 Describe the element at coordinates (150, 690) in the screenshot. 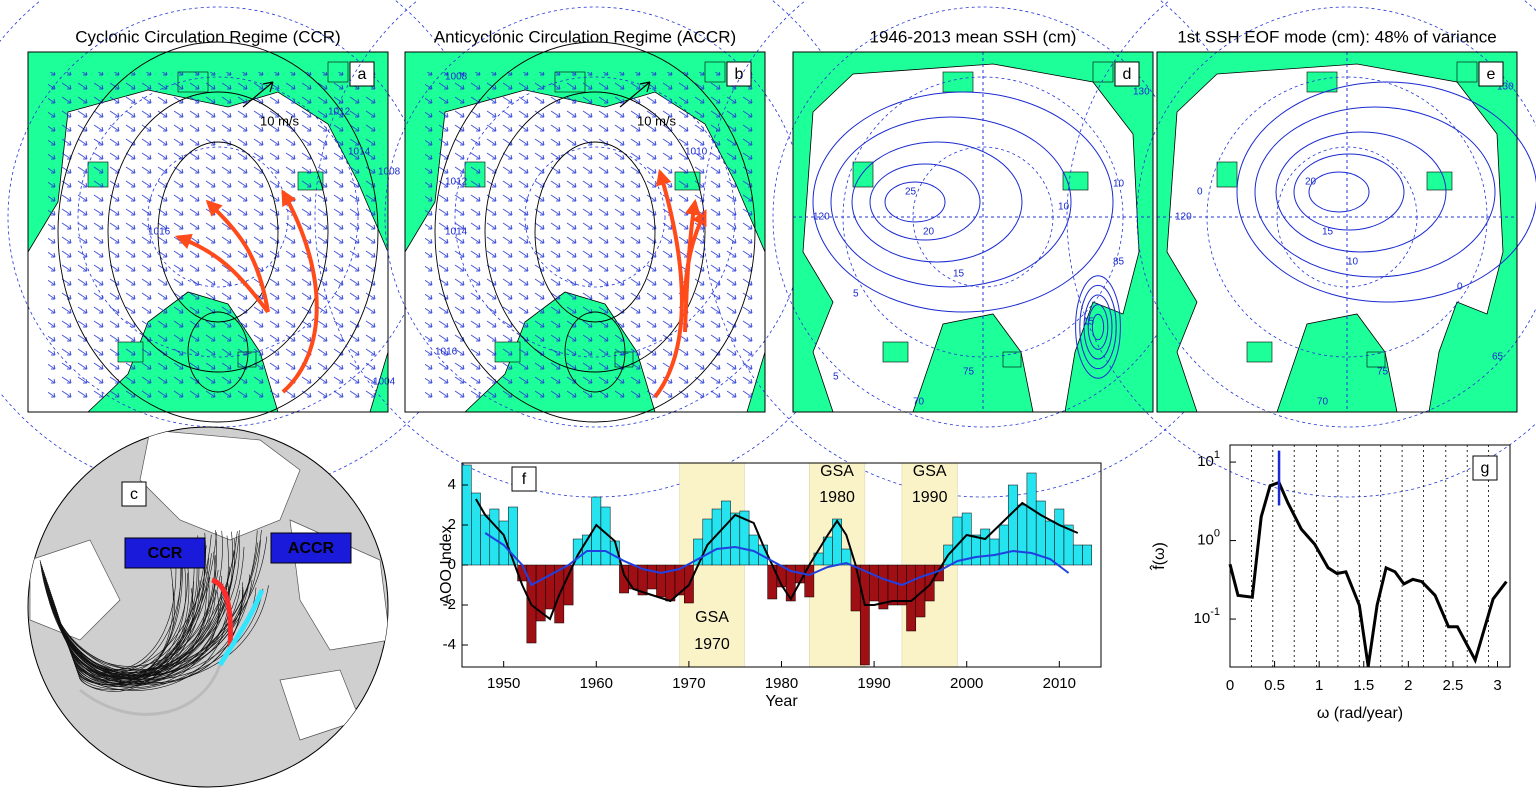

I see `track-mean` at that location.